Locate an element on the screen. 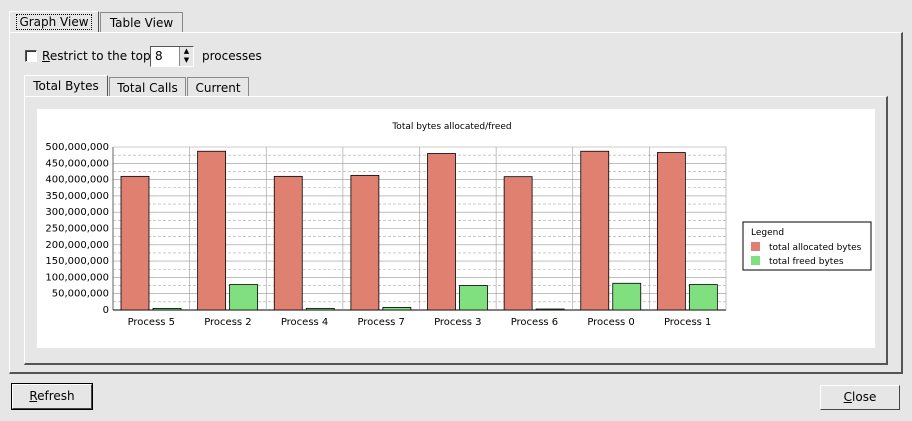 This screenshot has width=912, height=421. tab-current-label: Current is located at coordinates (218, 88).